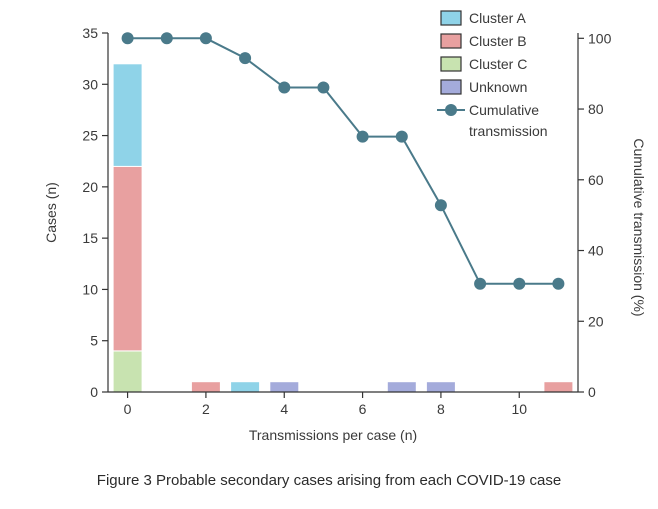  What do you see at coordinates (90, 187) in the screenshot?
I see `y-tick-label-20: 20` at bounding box center [90, 187].